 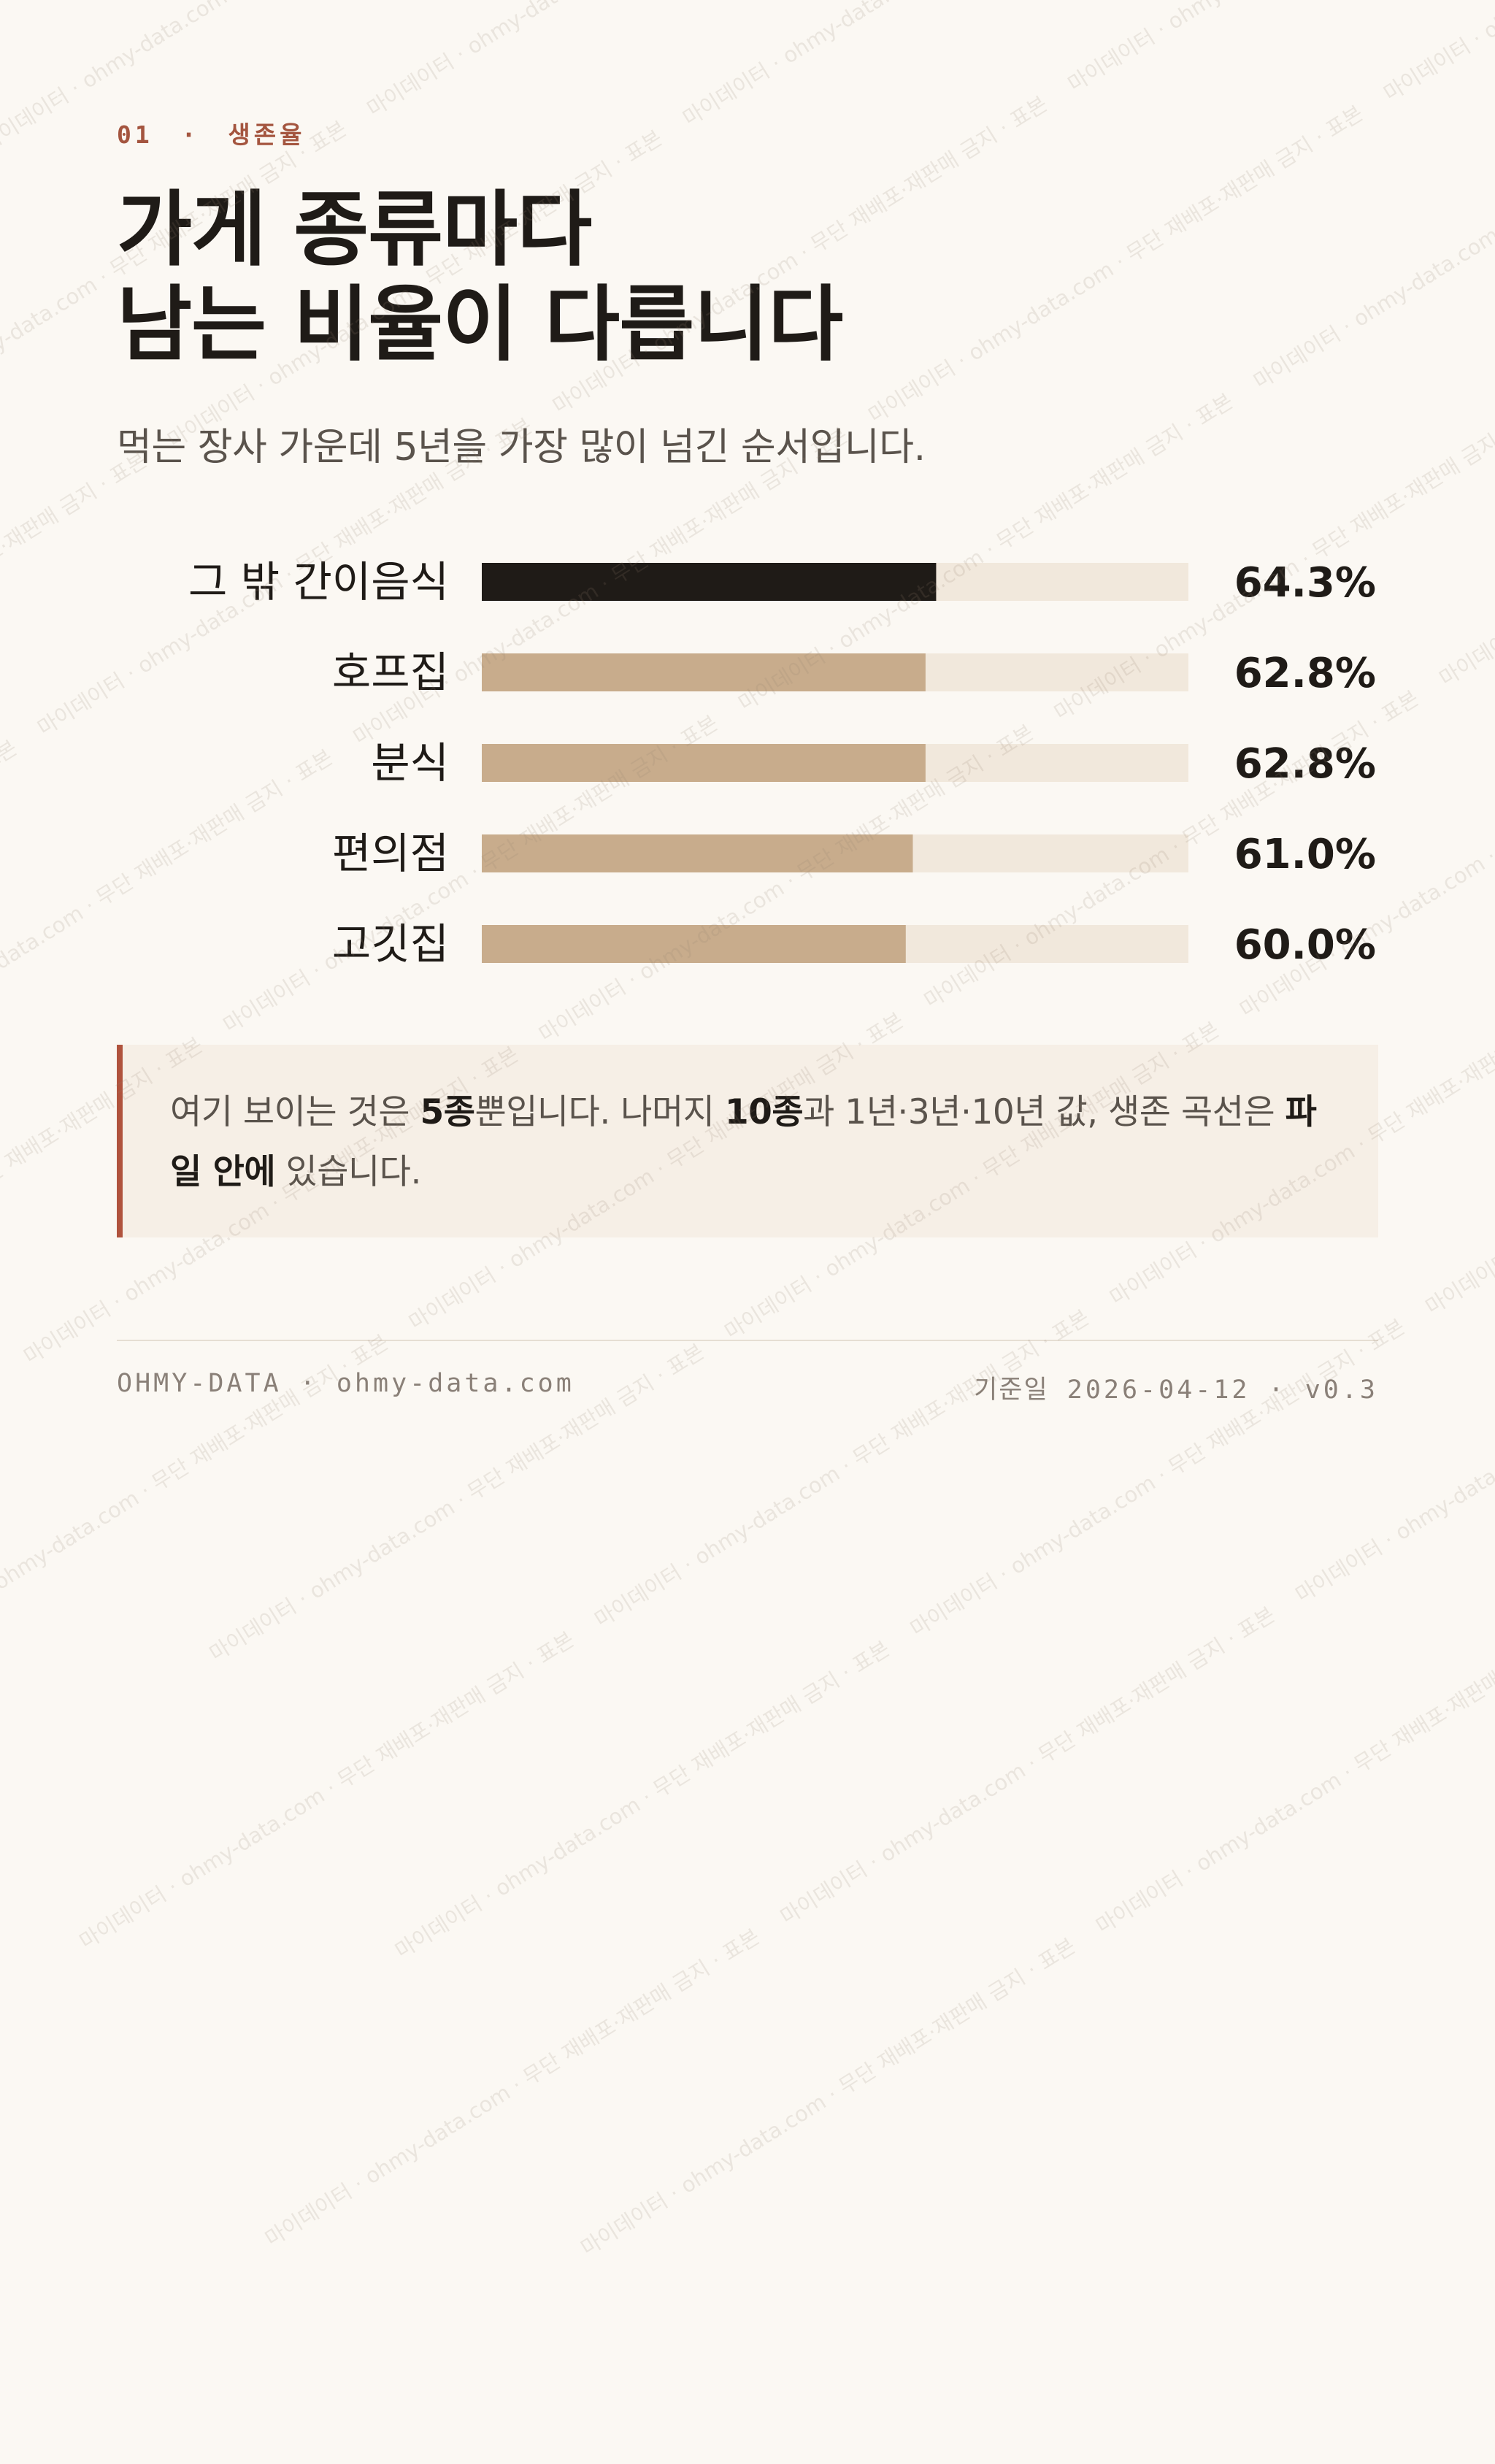 What do you see at coordinates (390, 672) in the screenshot?
I see `category-label: 호프집` at bounding box center [390, 672].